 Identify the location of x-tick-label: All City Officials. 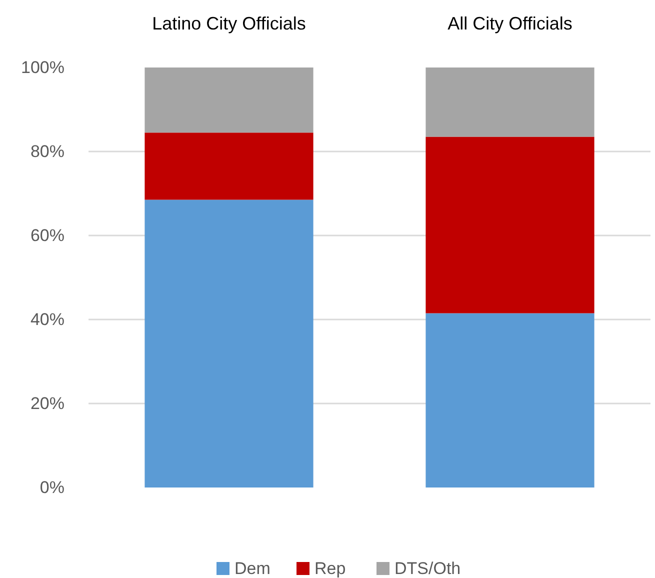
(510, 24).